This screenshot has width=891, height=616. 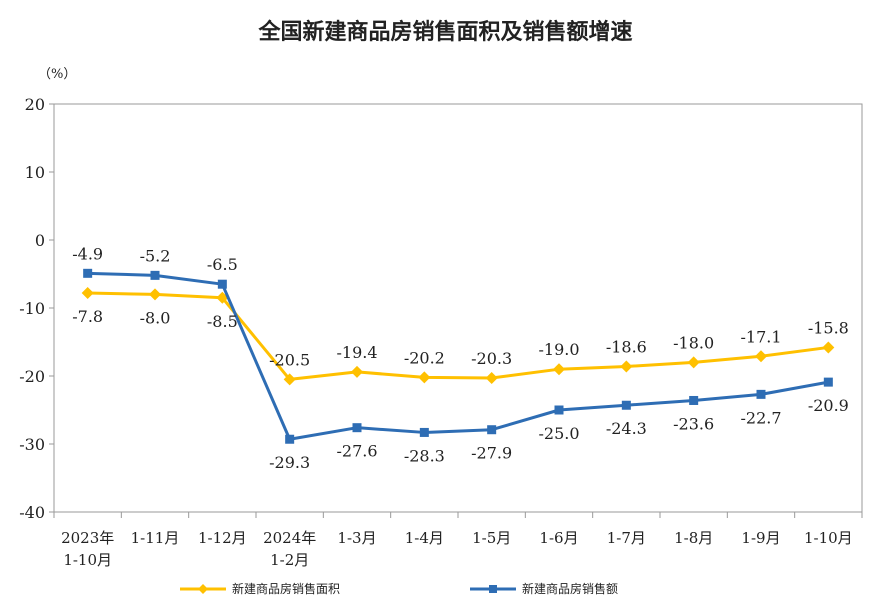 What do you see at coordinates (356, 451) in the screenshot?
I see `data-label: -27.6` at bounding box center [356, 451].